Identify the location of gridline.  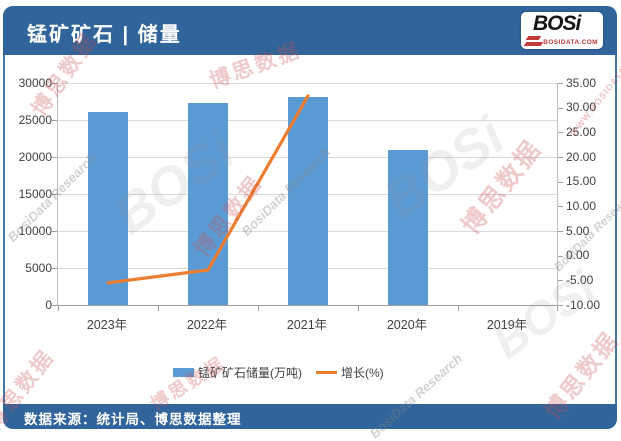
(307, 83).